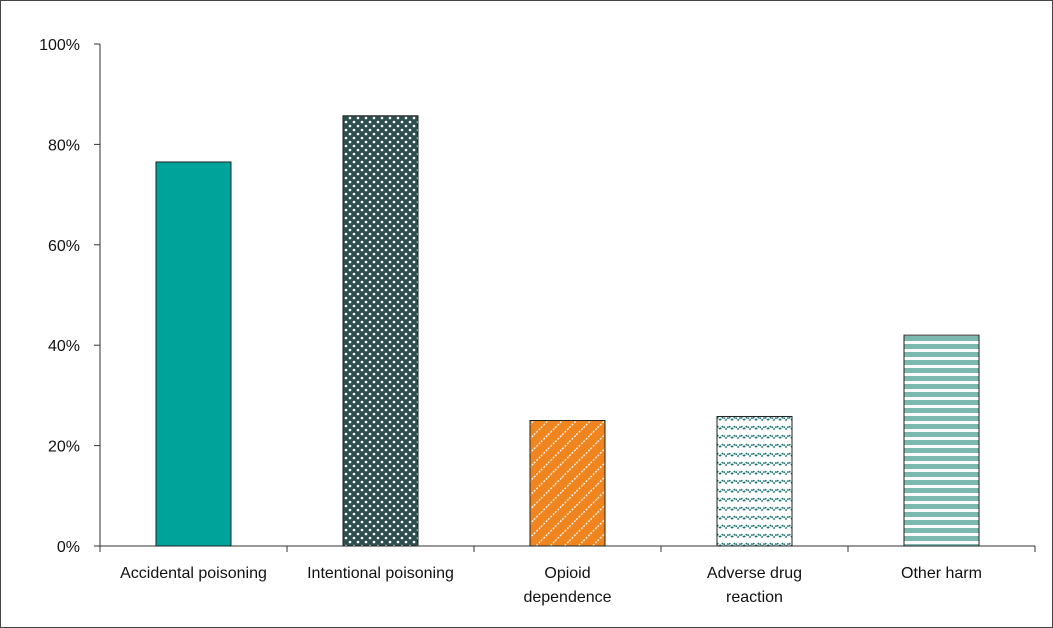  What do you see at coordinates (64, 447) in the screenshot?
I see `y-tick-label: 20%` at bounding box center [64, 447].